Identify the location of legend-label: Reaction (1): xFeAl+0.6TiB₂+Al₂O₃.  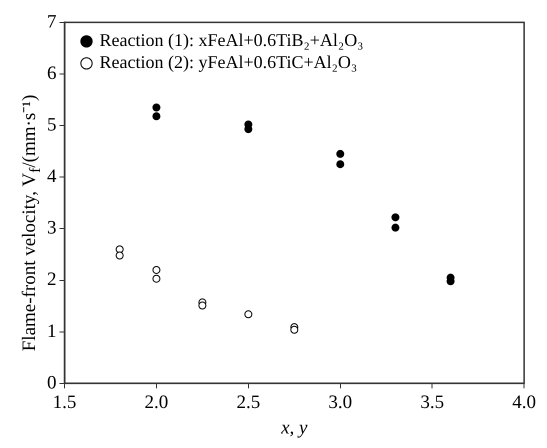
(232, 40).